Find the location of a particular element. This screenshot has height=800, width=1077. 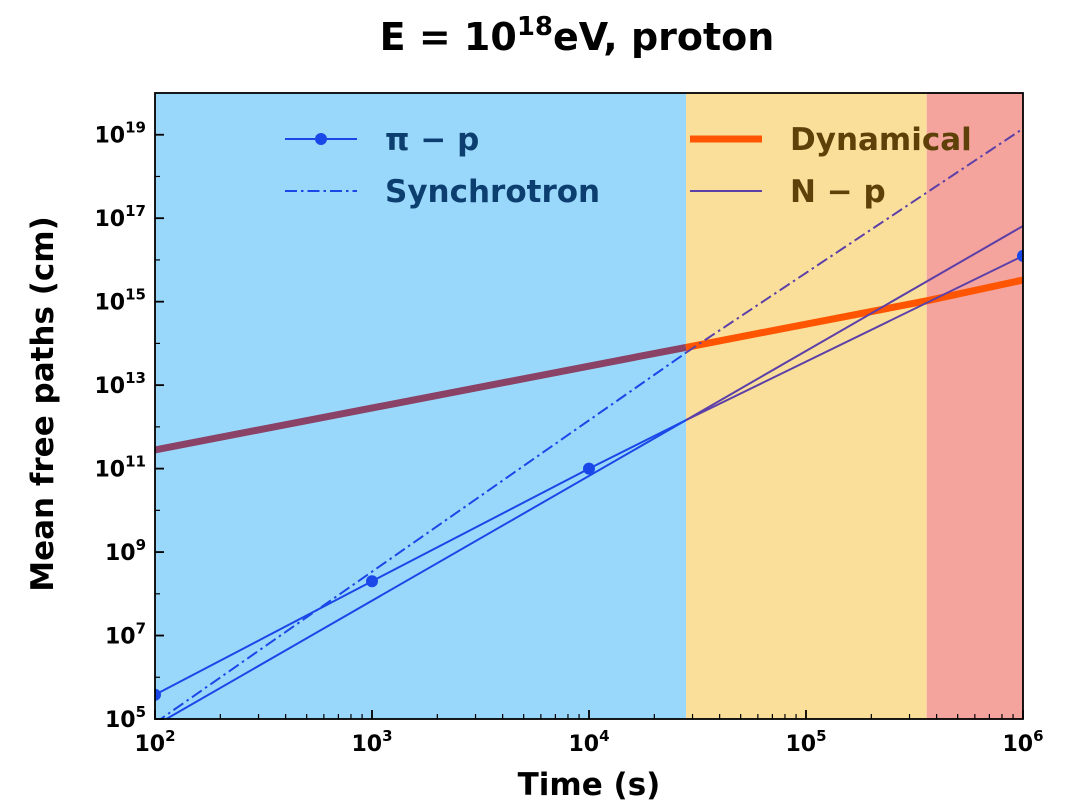

x-tick-label: 105 is located at coordinates (805, 742).